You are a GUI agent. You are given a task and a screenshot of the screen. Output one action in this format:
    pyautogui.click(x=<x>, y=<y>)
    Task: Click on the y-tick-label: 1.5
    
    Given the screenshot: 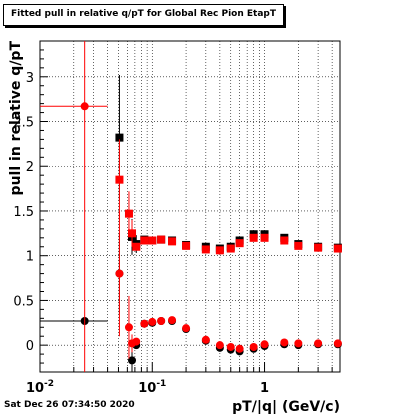 What is the action you would take?
    pyautogui.click(x=23, y=212)
    